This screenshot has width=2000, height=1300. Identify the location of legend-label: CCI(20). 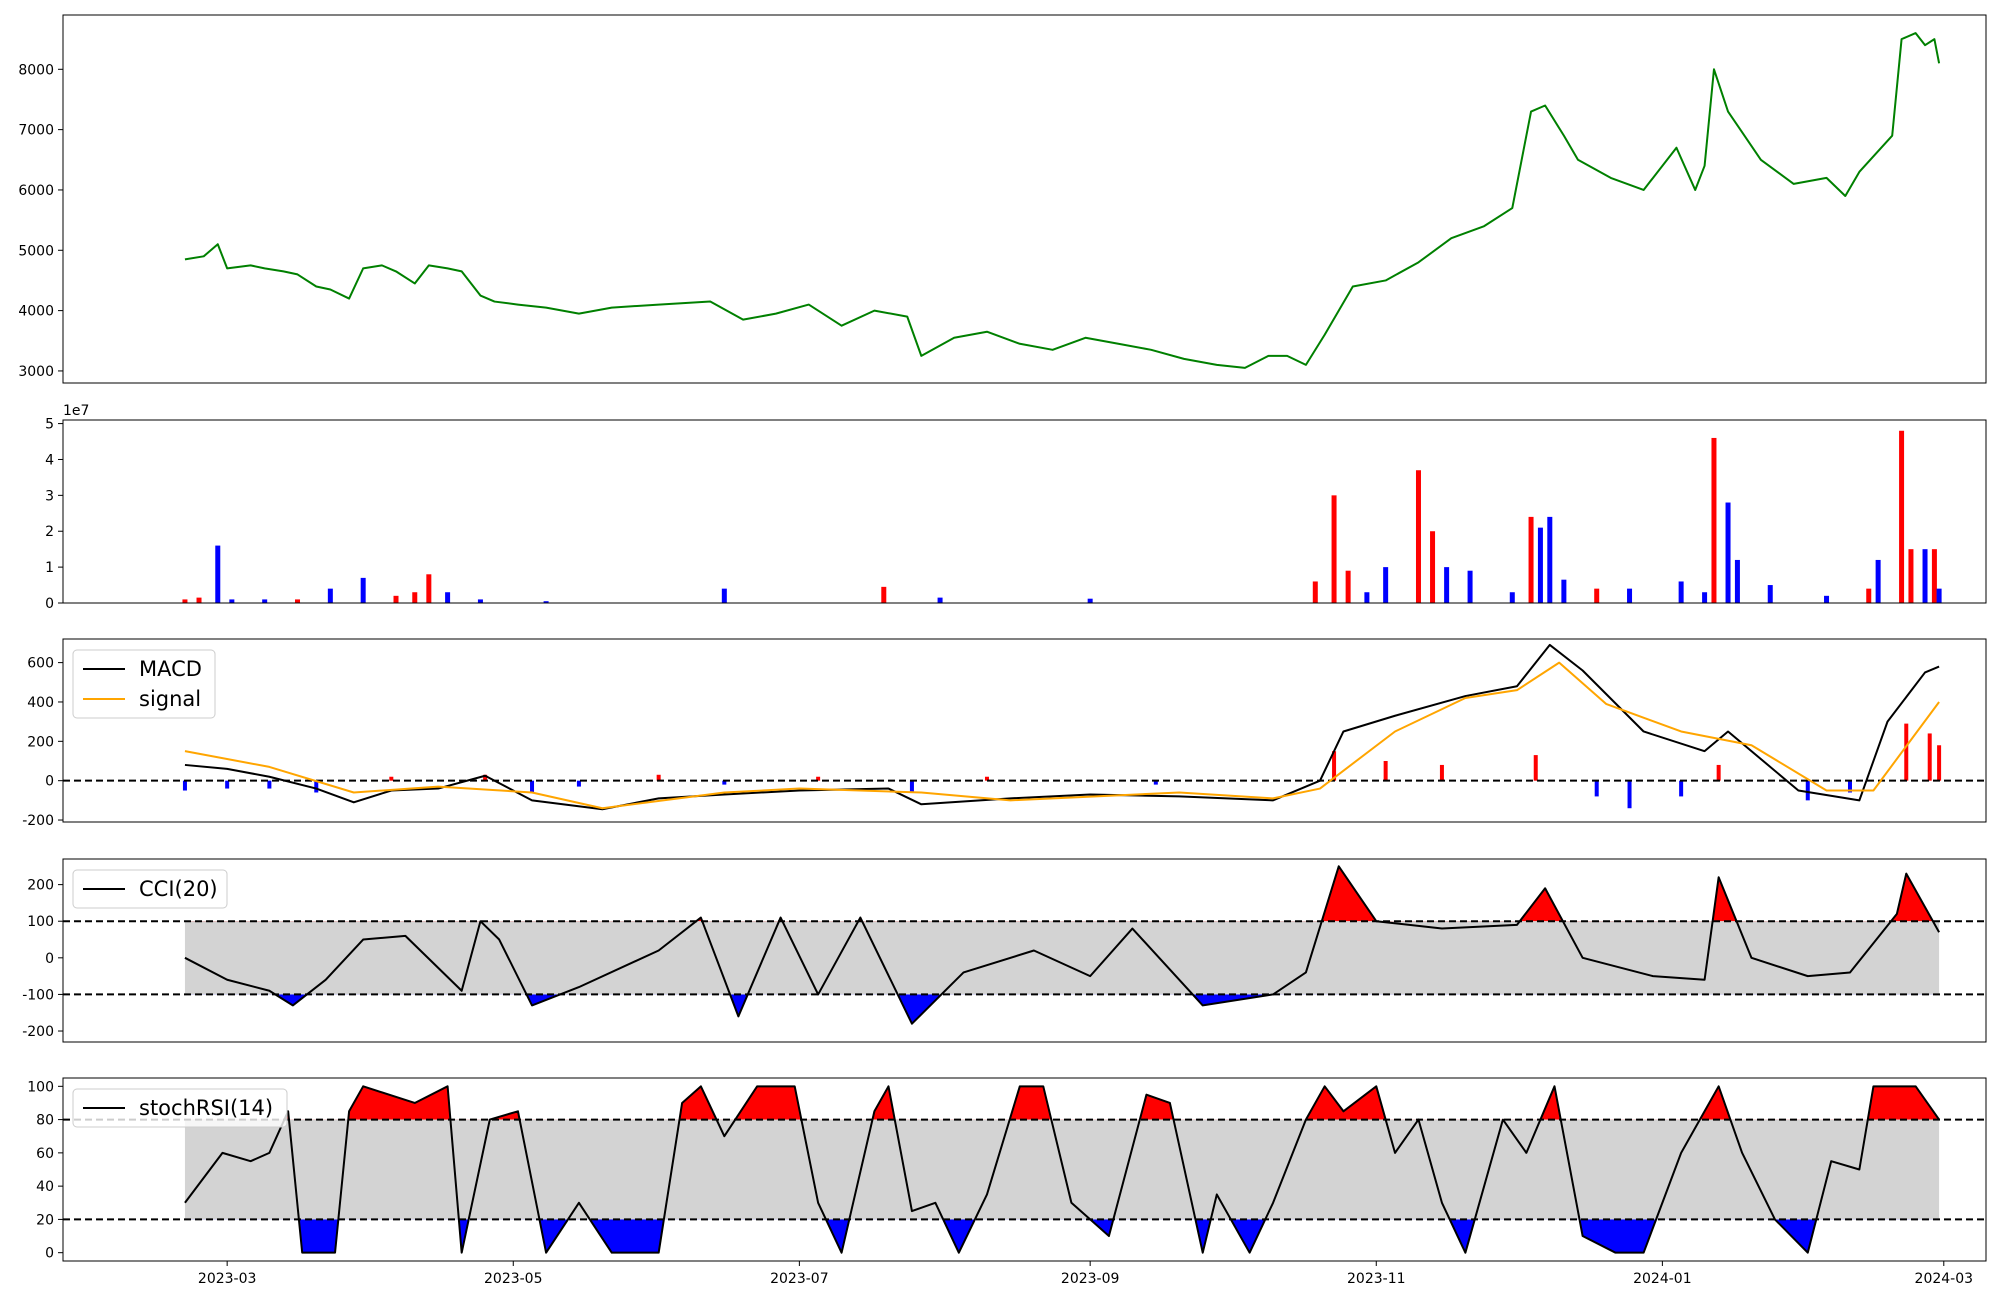
(178, 889).